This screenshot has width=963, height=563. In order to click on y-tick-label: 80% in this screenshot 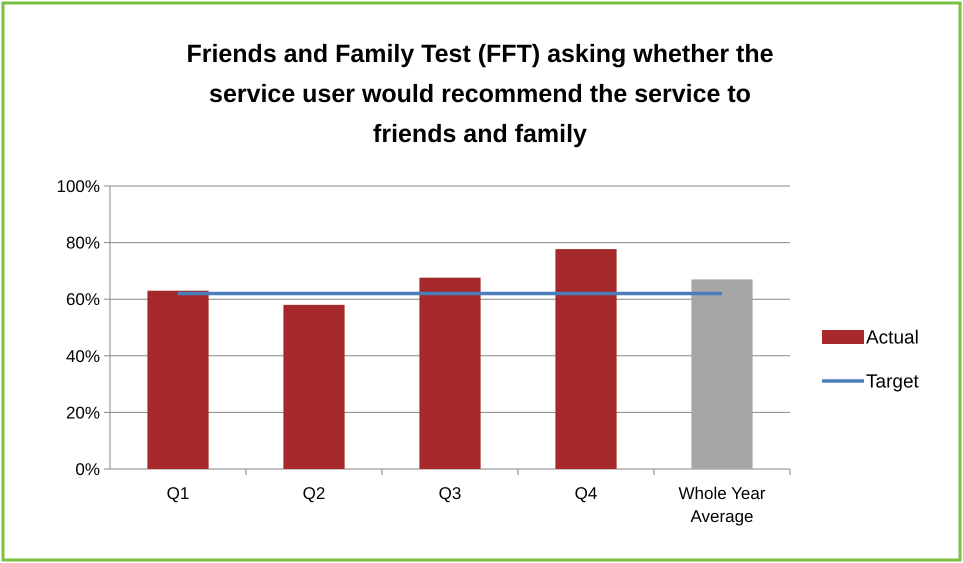, I will do `click(83, 243)`.